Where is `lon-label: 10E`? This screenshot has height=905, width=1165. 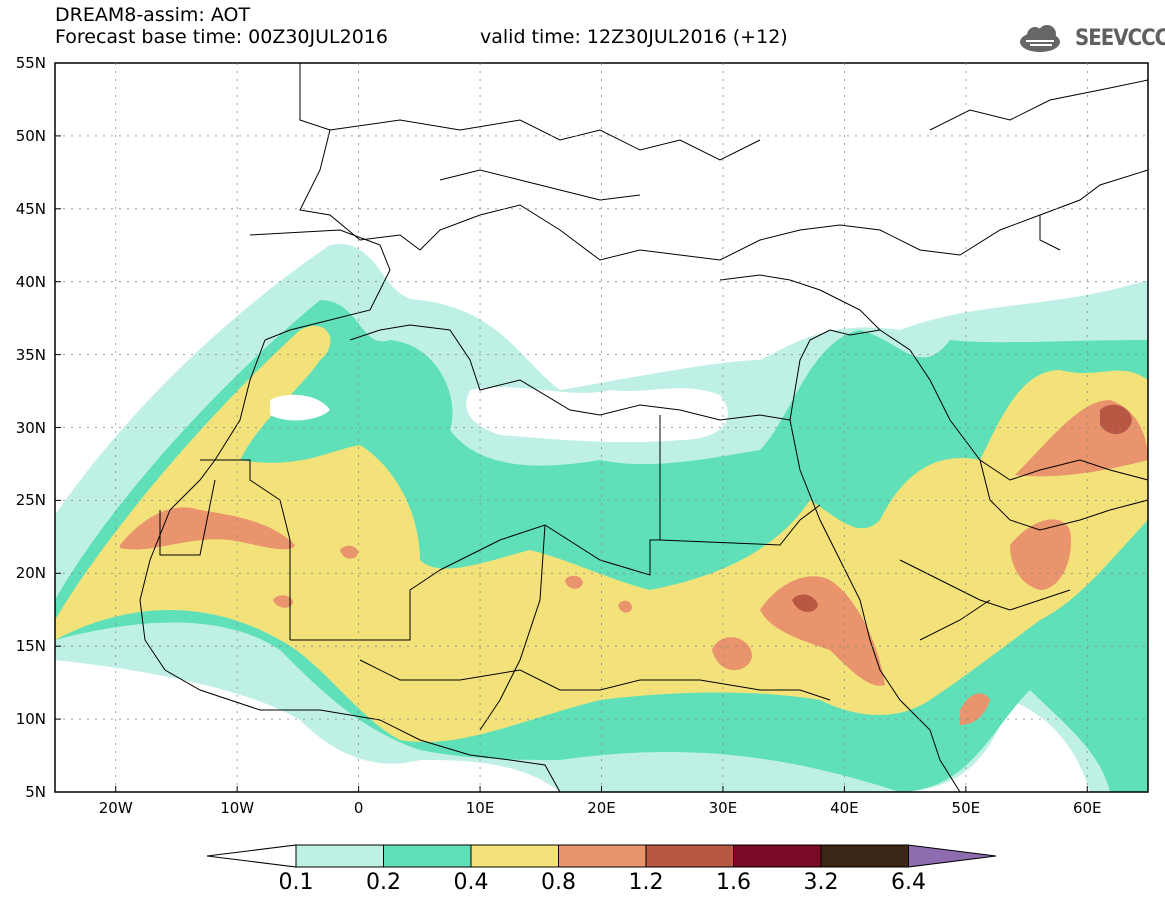
lon-label: 10E is located at coordinates (480, 808).